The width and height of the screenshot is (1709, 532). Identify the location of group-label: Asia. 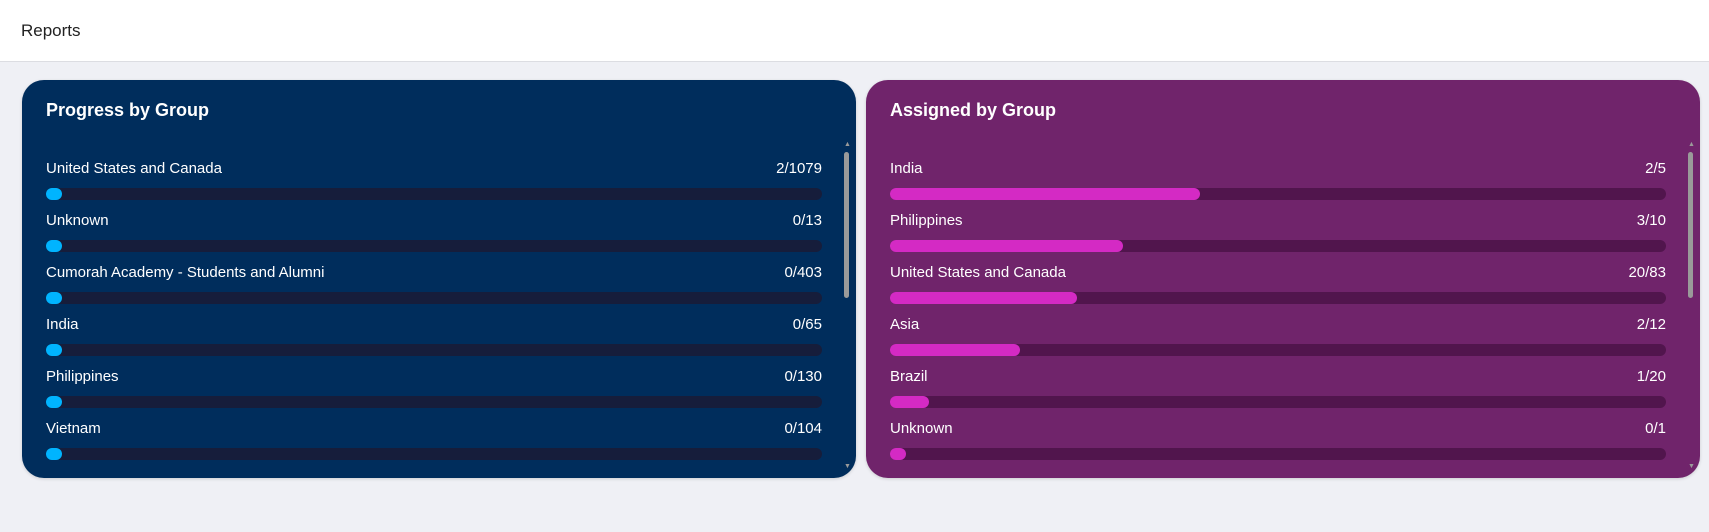
(905, 324).